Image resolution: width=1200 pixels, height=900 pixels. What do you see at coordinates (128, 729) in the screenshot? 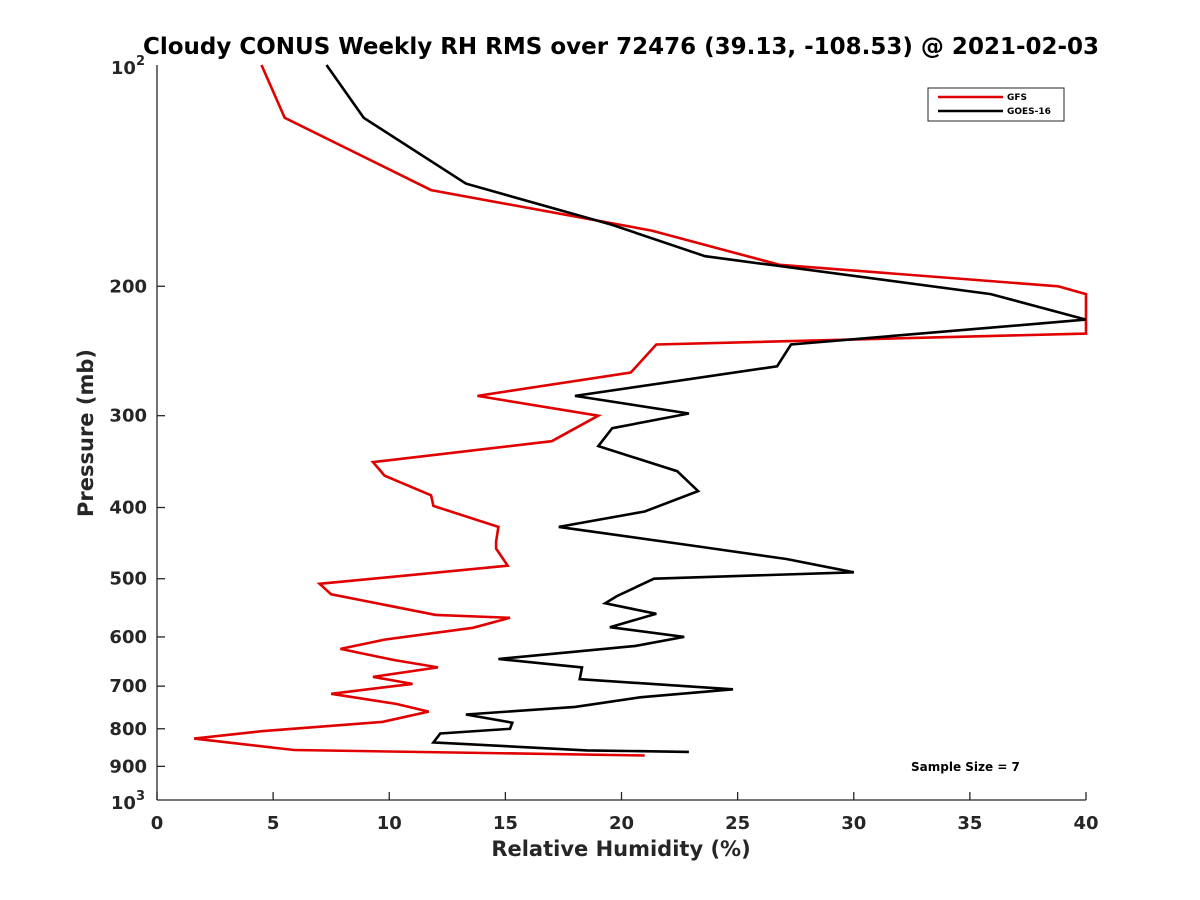
I see `y-tick-label: 800` at bounding box center [128, 729].